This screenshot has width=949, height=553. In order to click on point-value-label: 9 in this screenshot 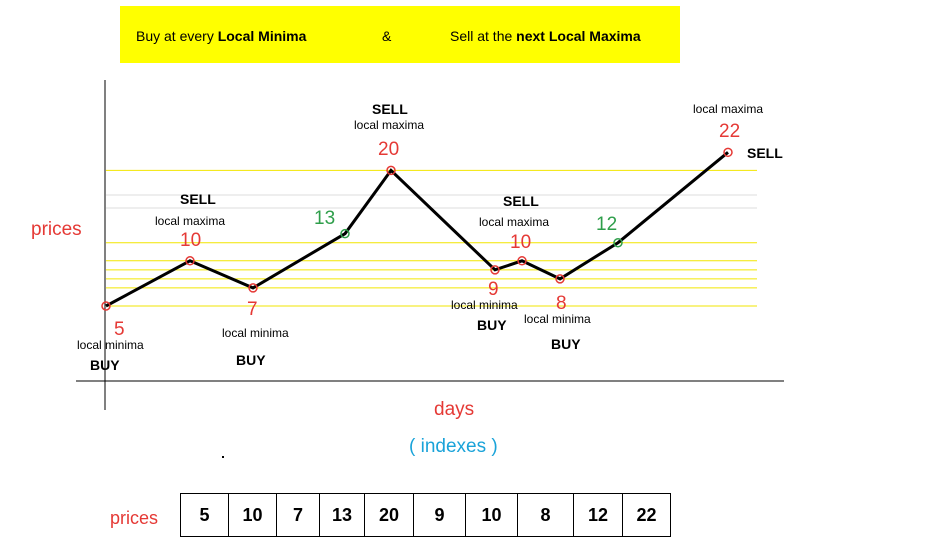, I will do `click(493, 289)`.